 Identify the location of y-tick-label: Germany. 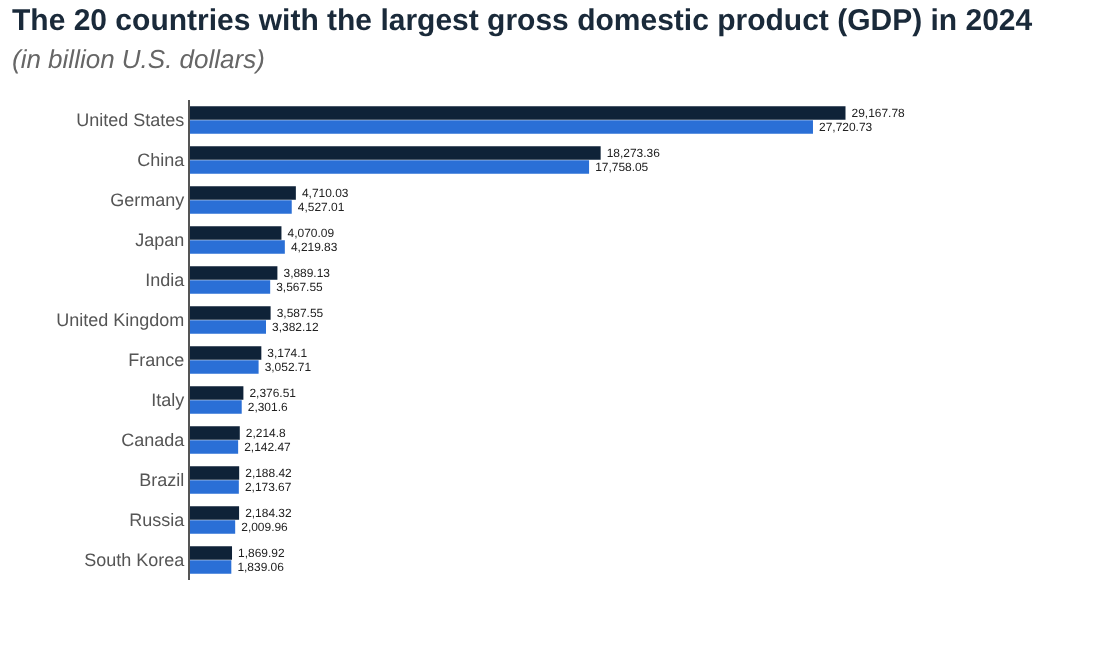
(148, 200).